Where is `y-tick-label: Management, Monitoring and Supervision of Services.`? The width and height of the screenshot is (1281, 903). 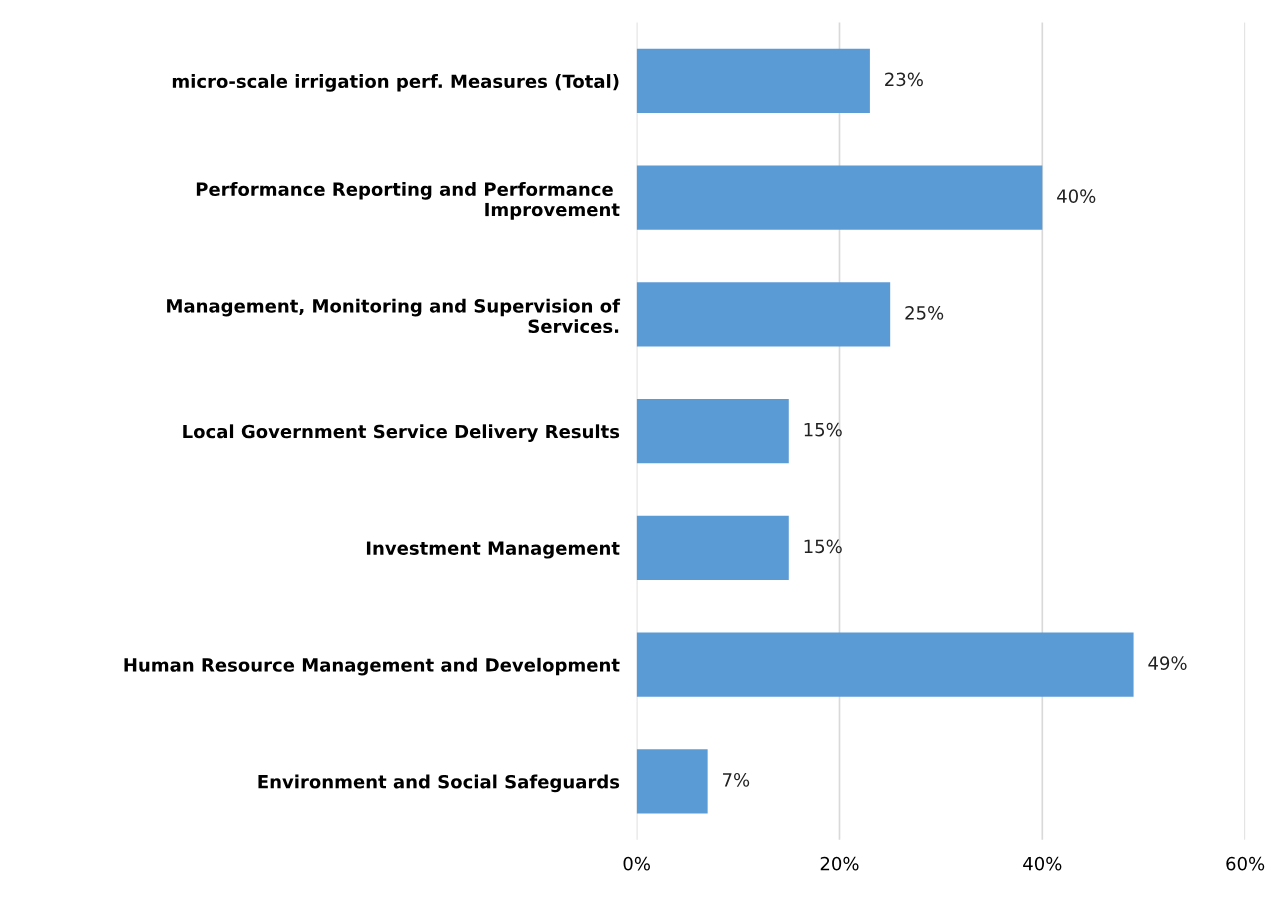 y-tick-label: Management, Monitoring and Supervision of Services. is located at coordinates (394, 316).